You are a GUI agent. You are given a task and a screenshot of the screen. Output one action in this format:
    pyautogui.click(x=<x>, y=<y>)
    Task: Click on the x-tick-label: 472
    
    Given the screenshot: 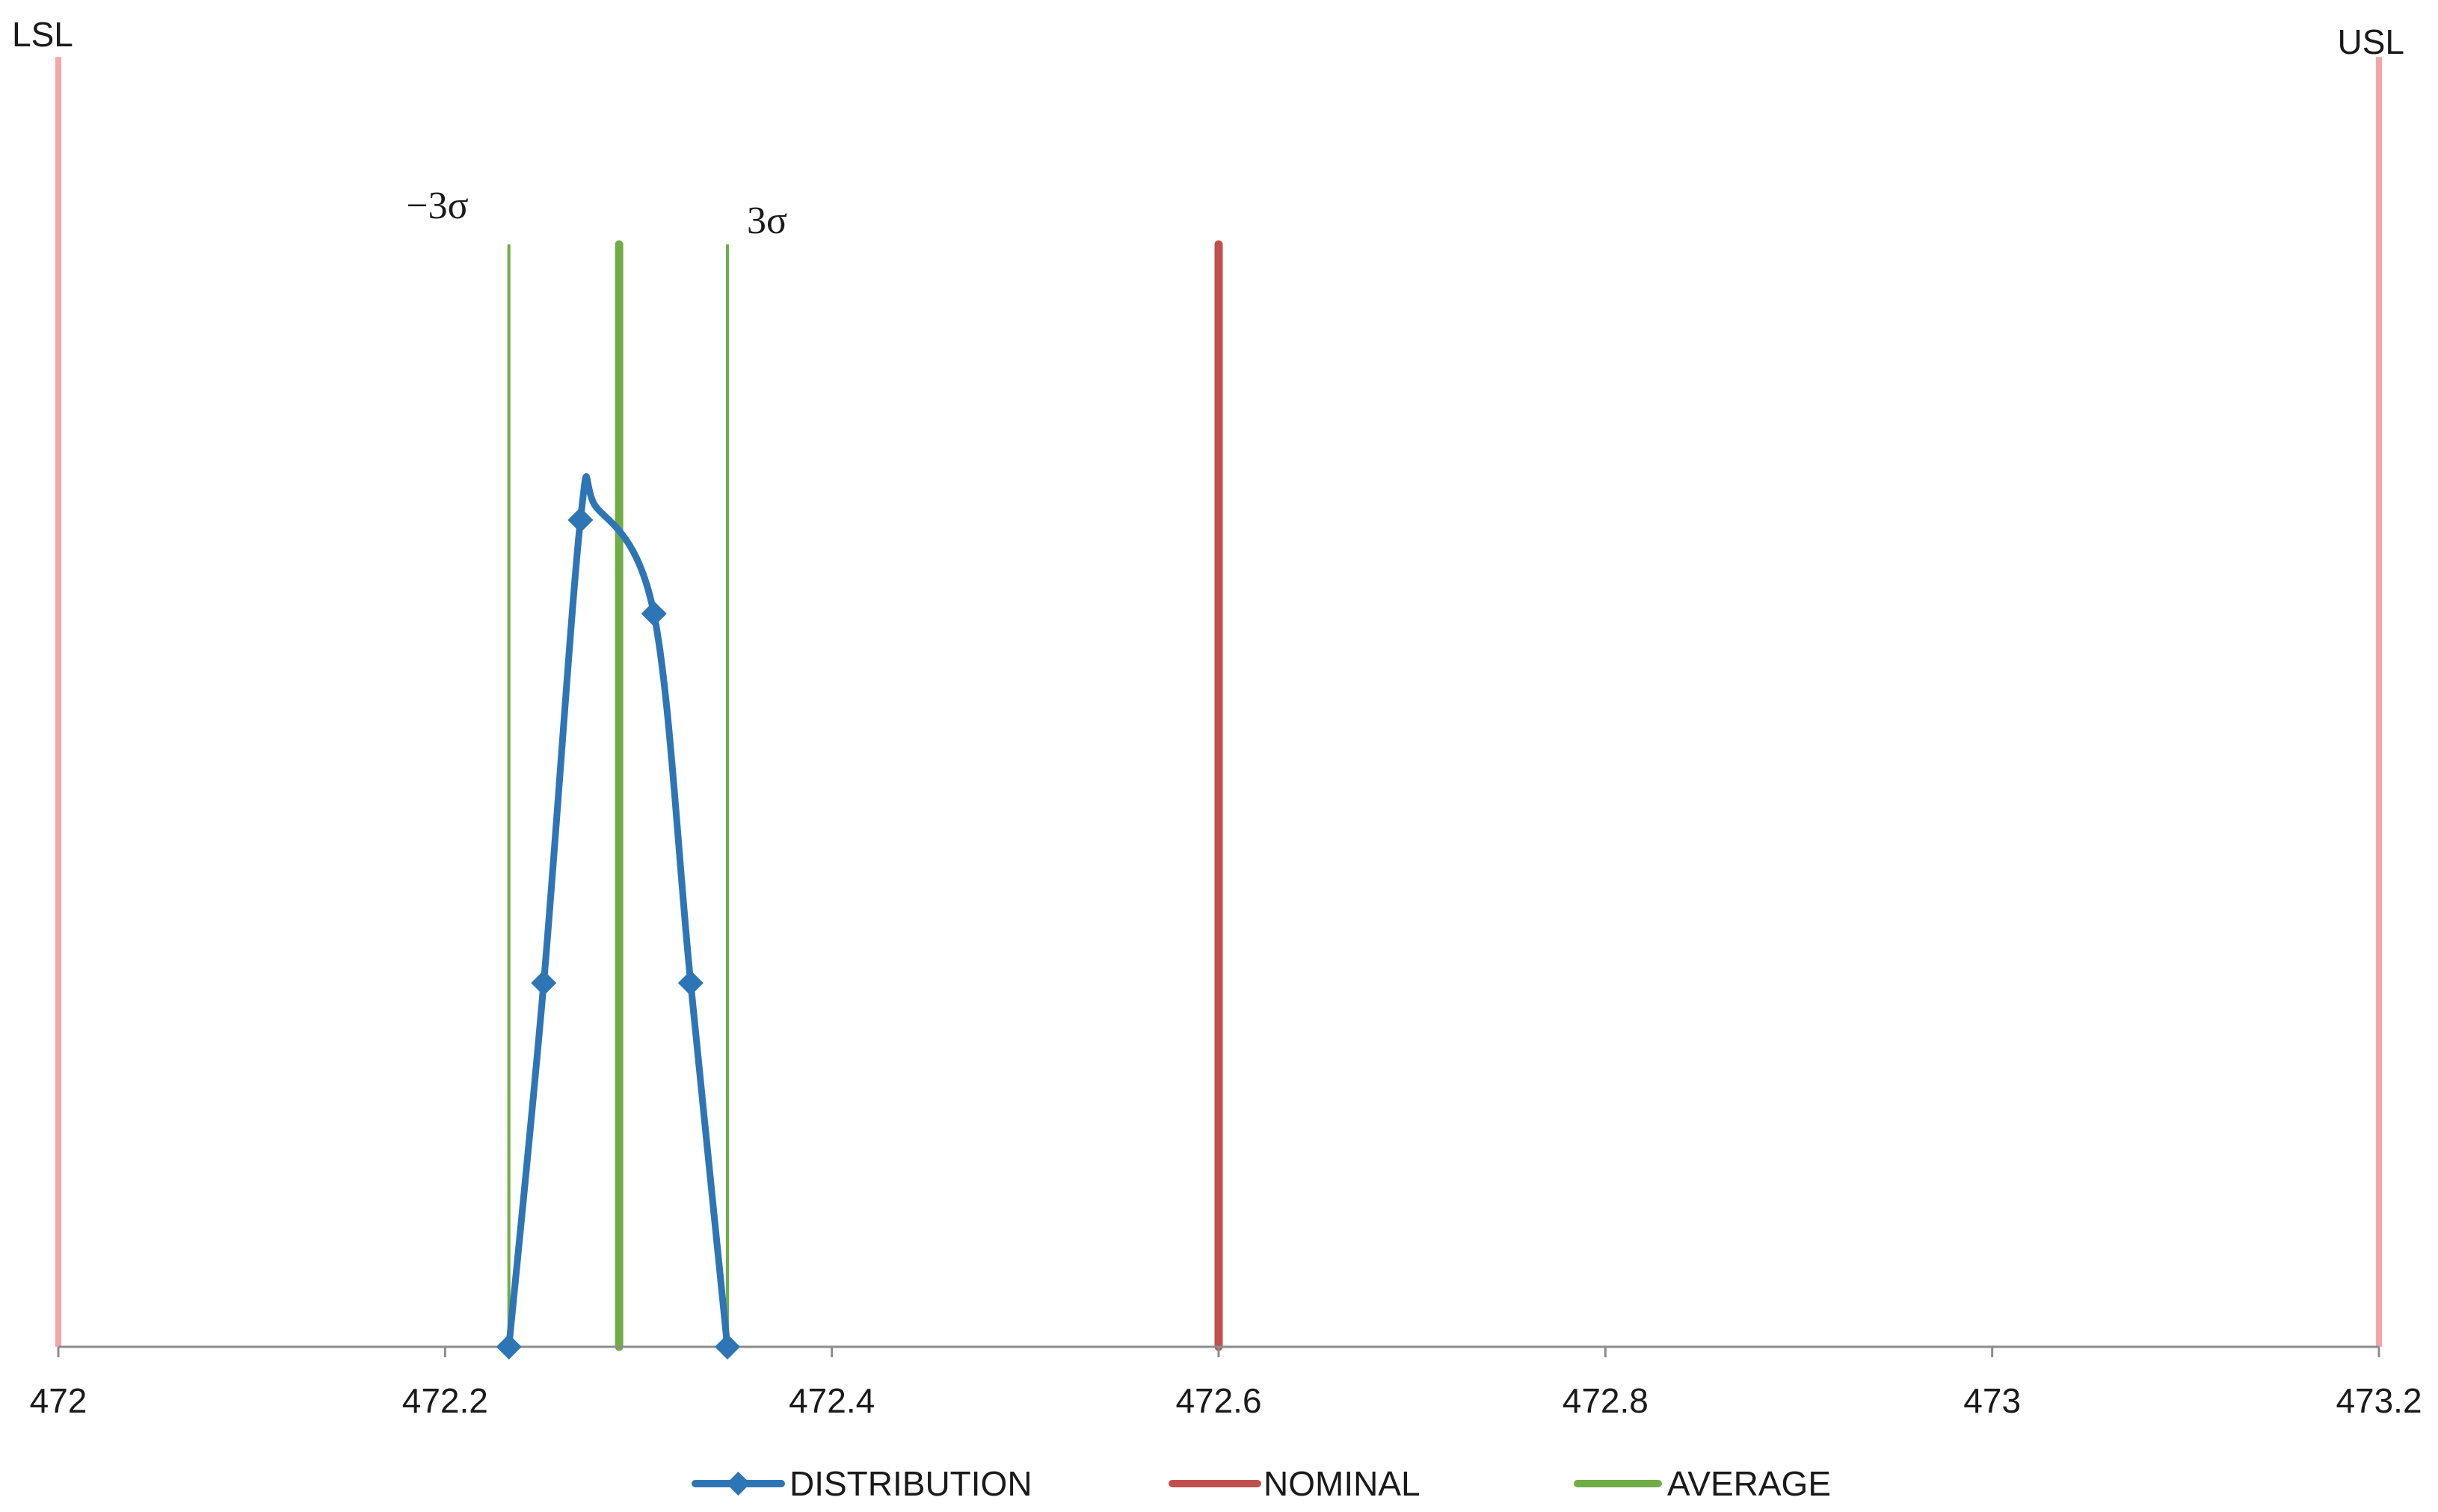 What is the action you would take?
    pyautogui.click(x=58, y=1401)
    